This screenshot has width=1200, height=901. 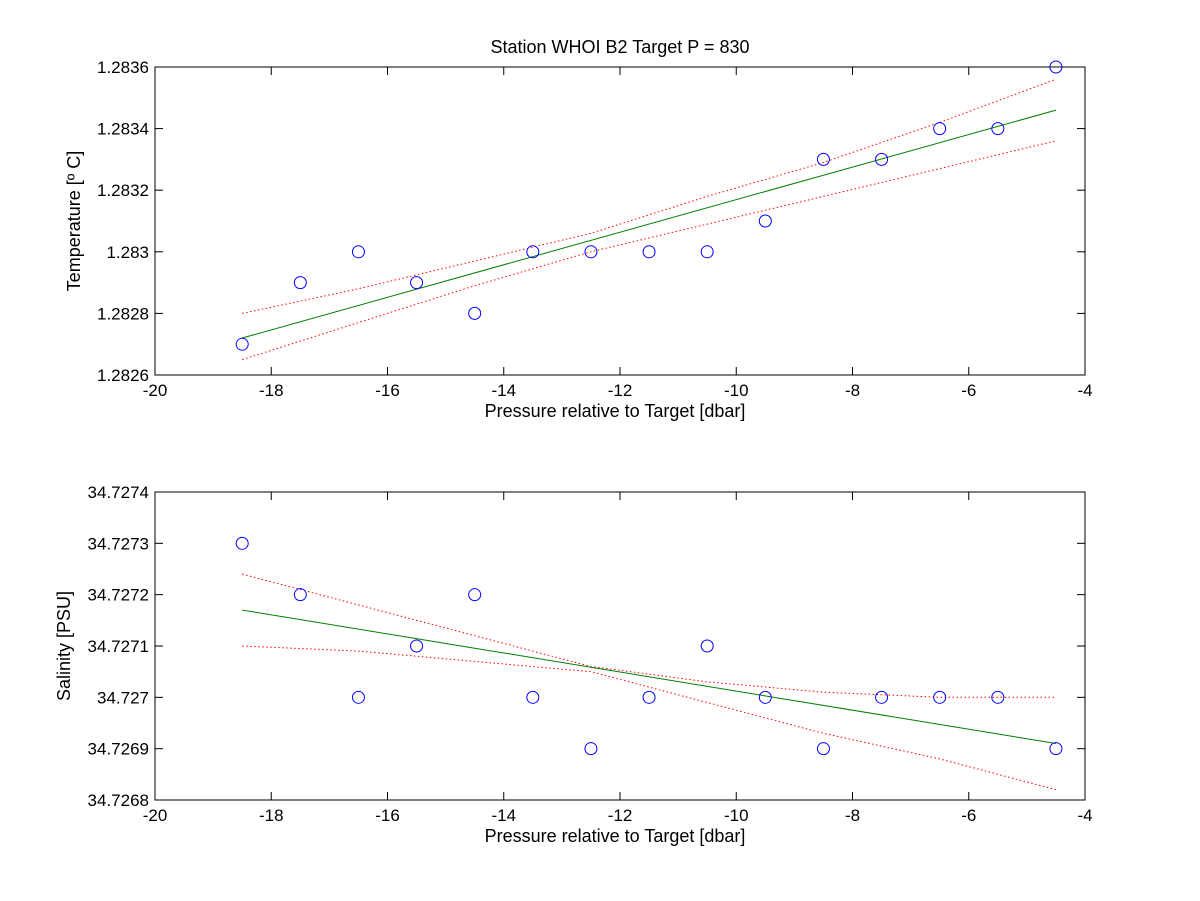 I want to click on temperature-chart-title: Station WHOI B2 Target P = 830, so click(x=620, y=47).